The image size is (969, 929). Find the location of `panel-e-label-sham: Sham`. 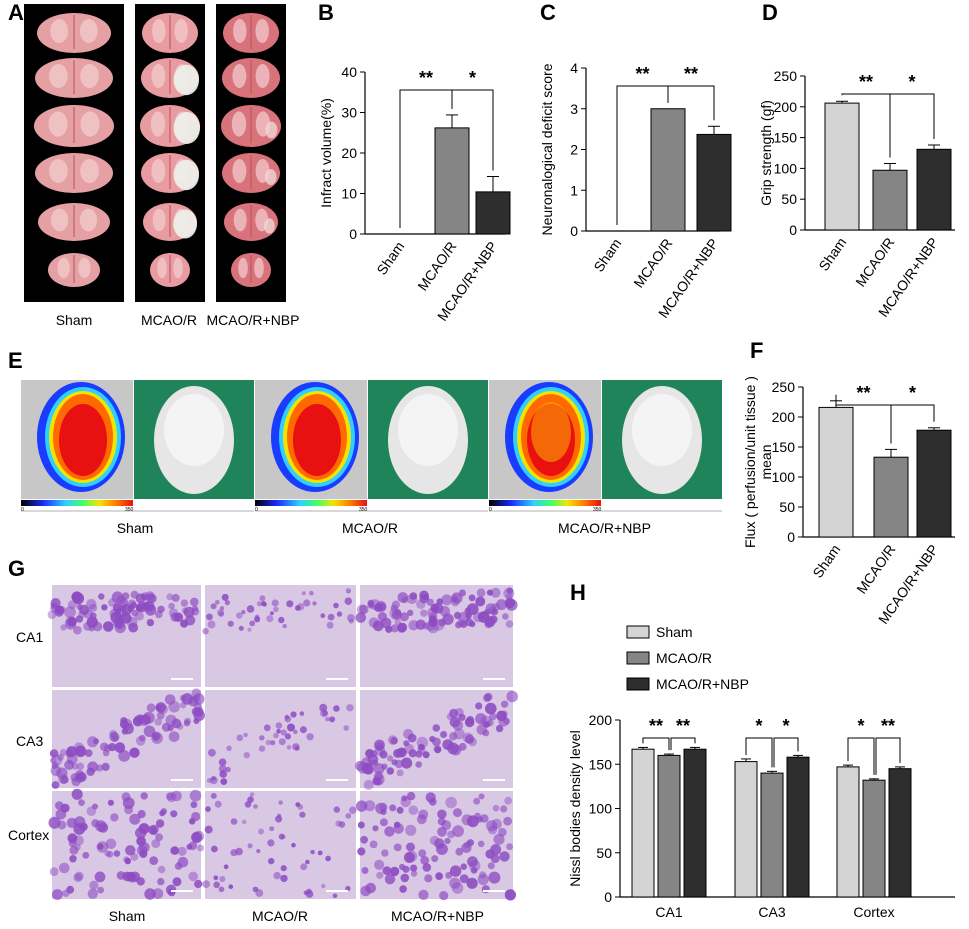

panel-e-label-sham: Sham is located at coordinates (135, 528).